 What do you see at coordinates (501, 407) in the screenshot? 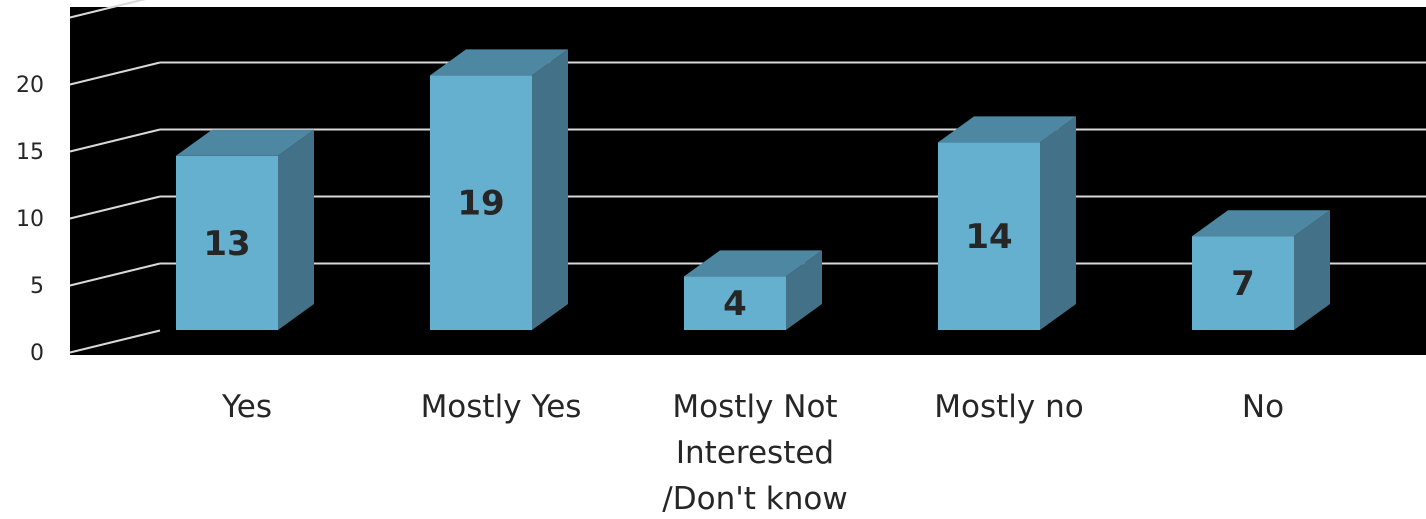
I see `category-label: Mostly Yes` at bounding box center [501, 407].